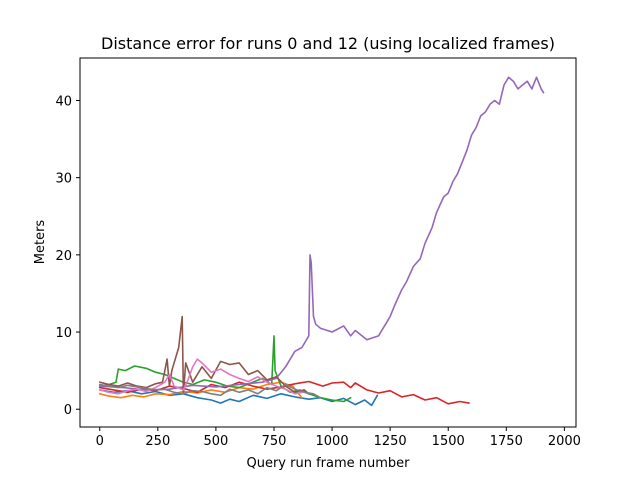  I want to click on x-axis: 0 250 500 750 1000 1250 1500 1750 2000, so click(338, 438).